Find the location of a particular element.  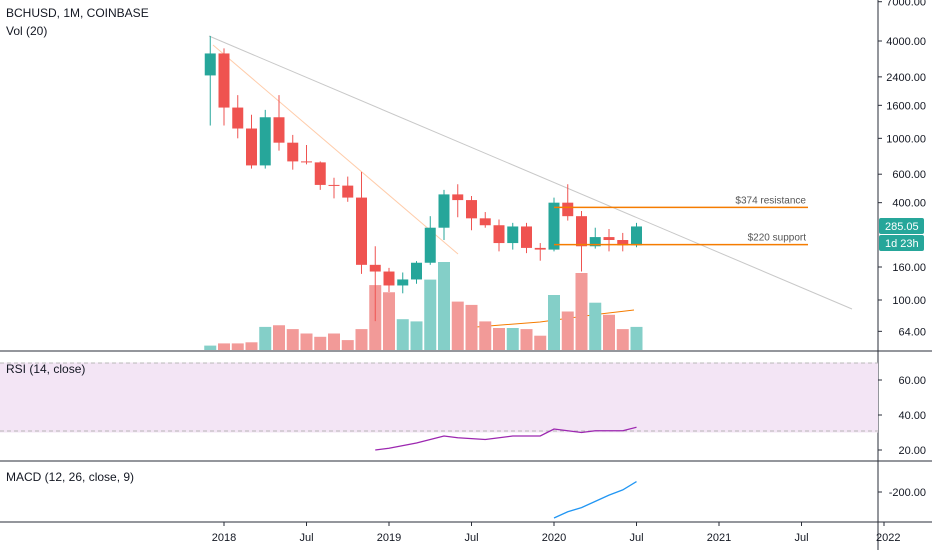

macd-tick-label: -200.00 is located at coordinates (907, 493).